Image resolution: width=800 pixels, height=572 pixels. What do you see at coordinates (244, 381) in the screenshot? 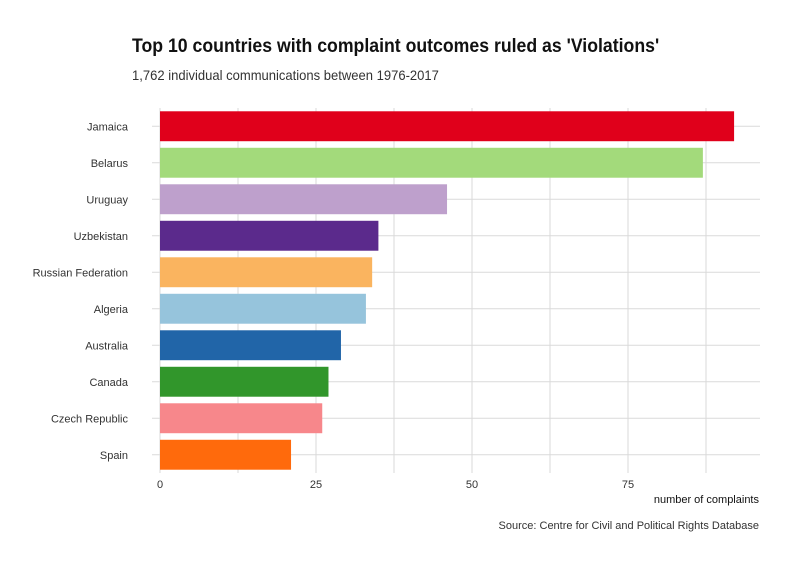
I see `bar-canada` at bounding box center [244, 381].